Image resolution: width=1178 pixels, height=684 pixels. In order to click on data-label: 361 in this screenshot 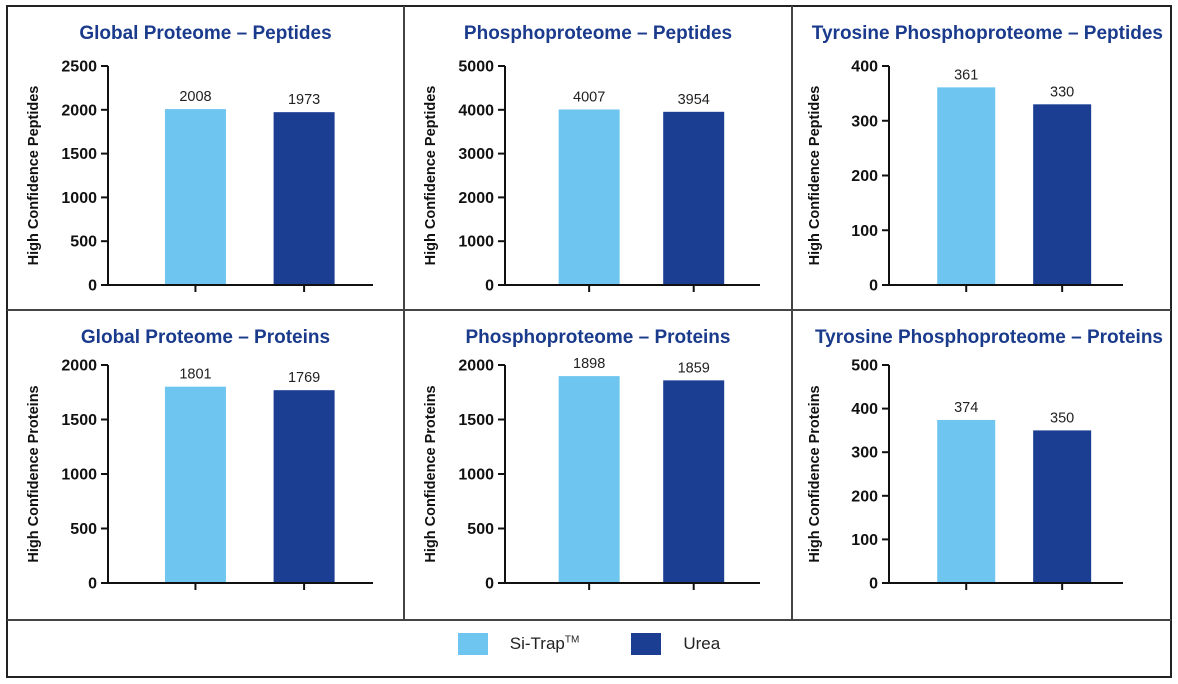, I will do `click(966, 75)`.